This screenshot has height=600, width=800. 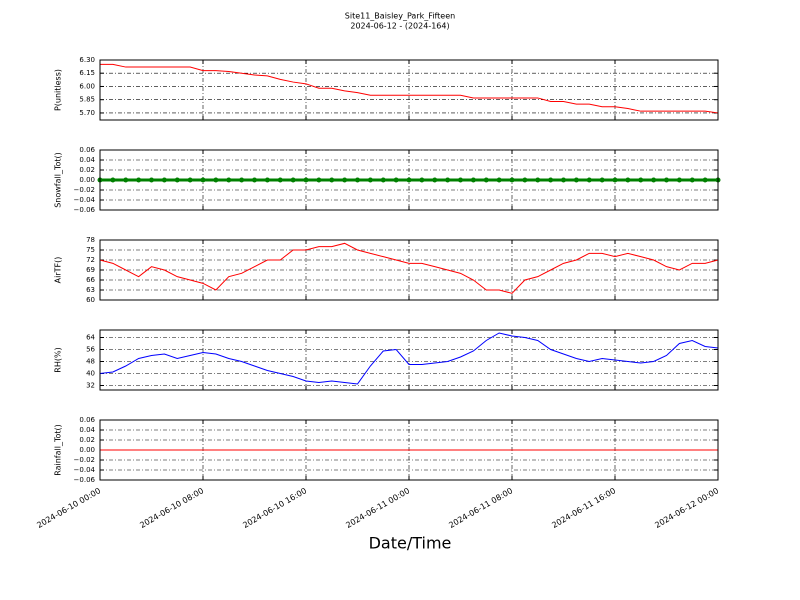 I want to click on y-axis-label: AirTF(), so click(x=58, y=270).